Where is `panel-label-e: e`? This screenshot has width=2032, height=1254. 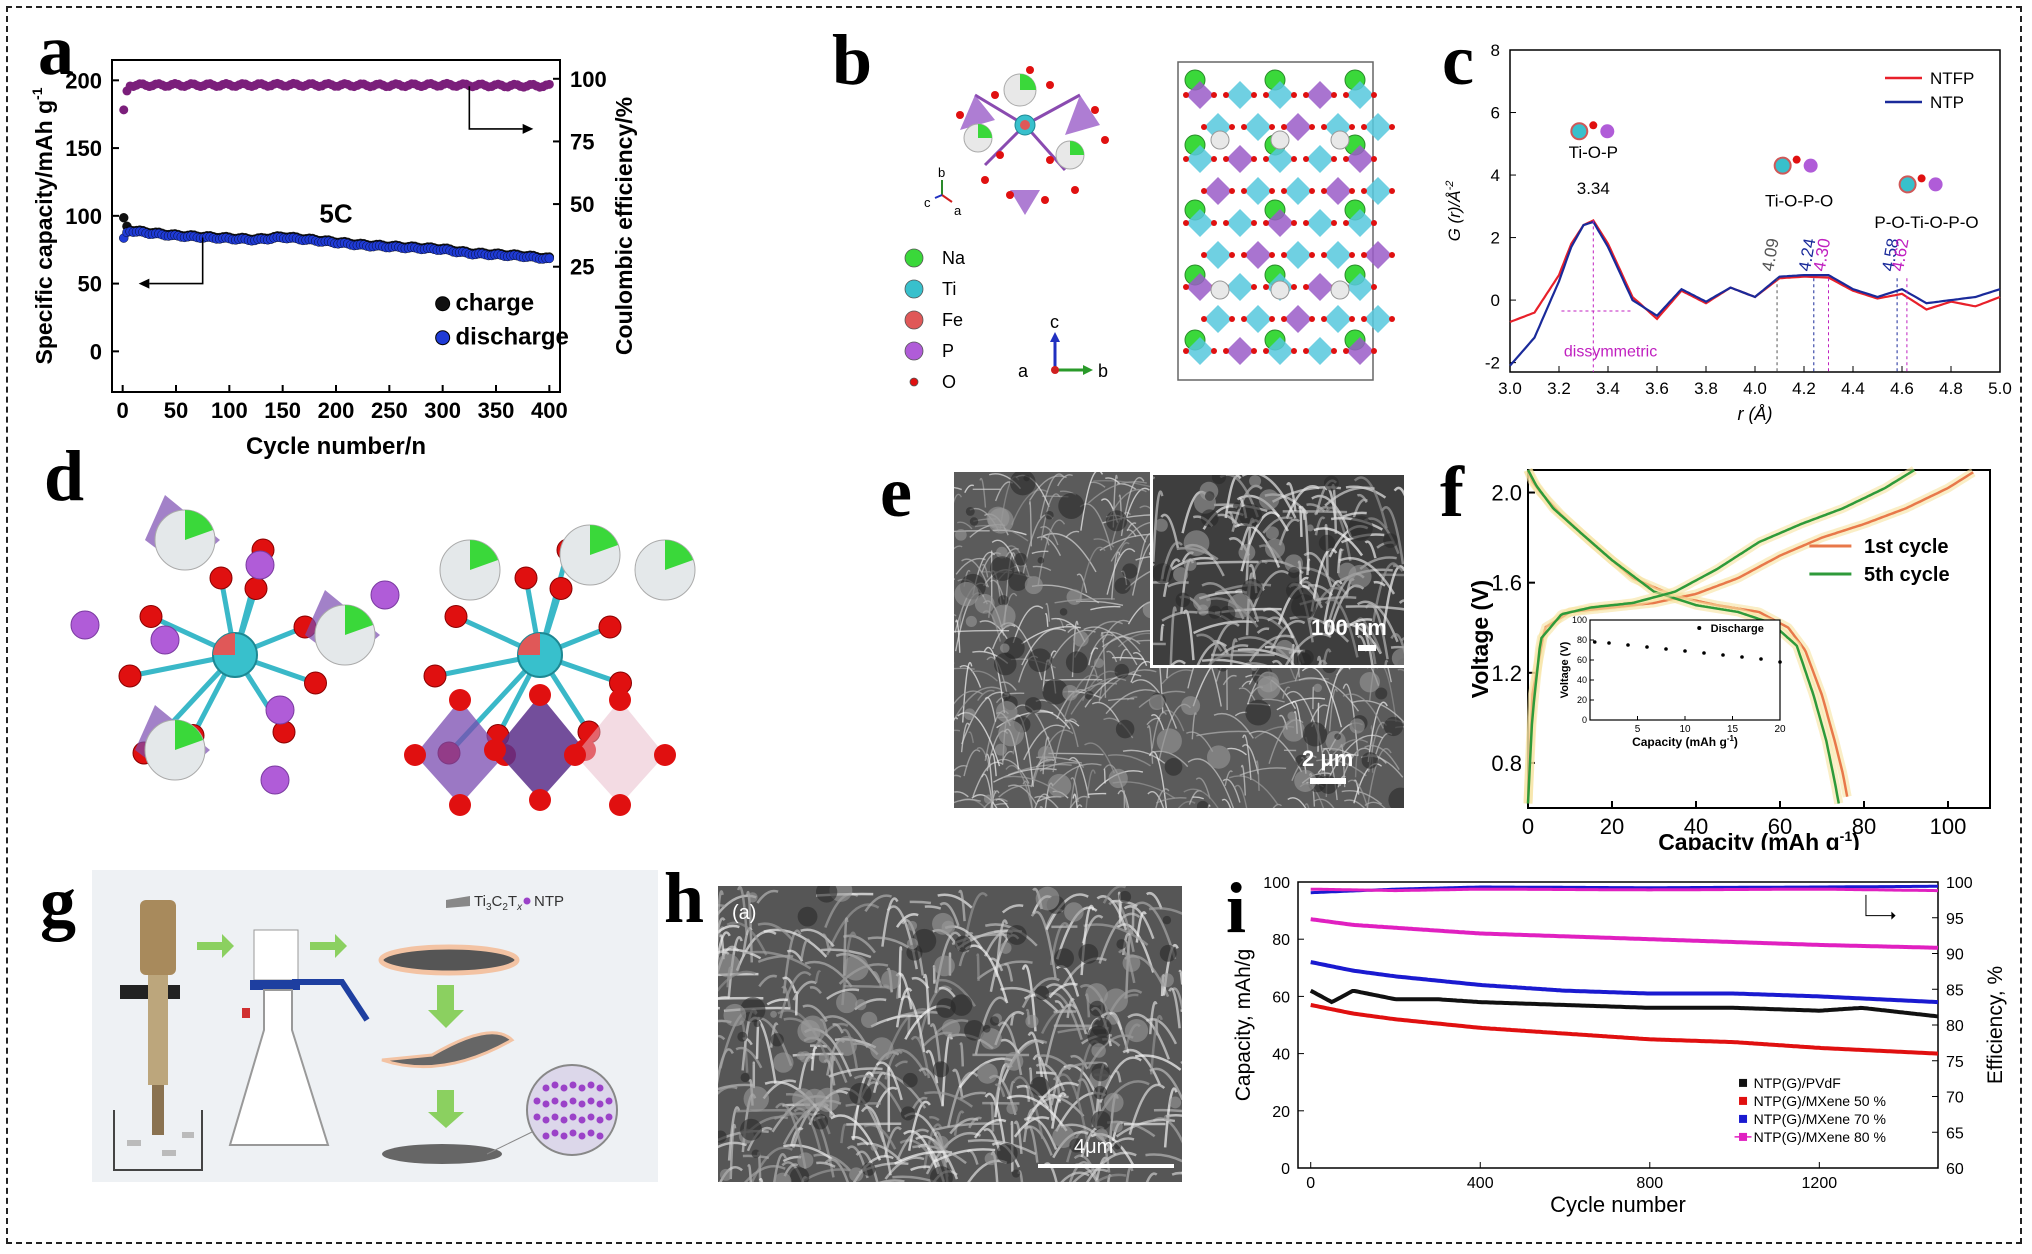 panel-label-e: e is located at coordinates (896, 492).